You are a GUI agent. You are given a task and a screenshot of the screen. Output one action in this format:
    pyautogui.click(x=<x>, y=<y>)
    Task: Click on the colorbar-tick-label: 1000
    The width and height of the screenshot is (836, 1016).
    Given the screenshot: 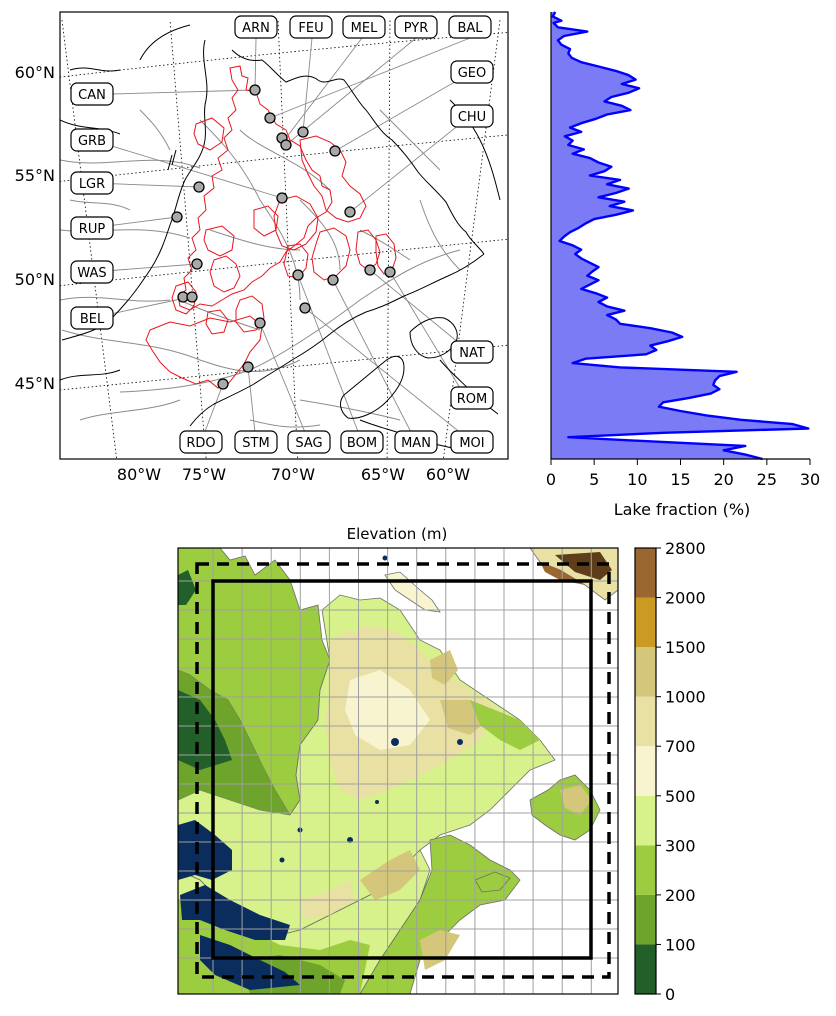 What is the action you would take?
    pyautogui.click(x=685, y=697)
    